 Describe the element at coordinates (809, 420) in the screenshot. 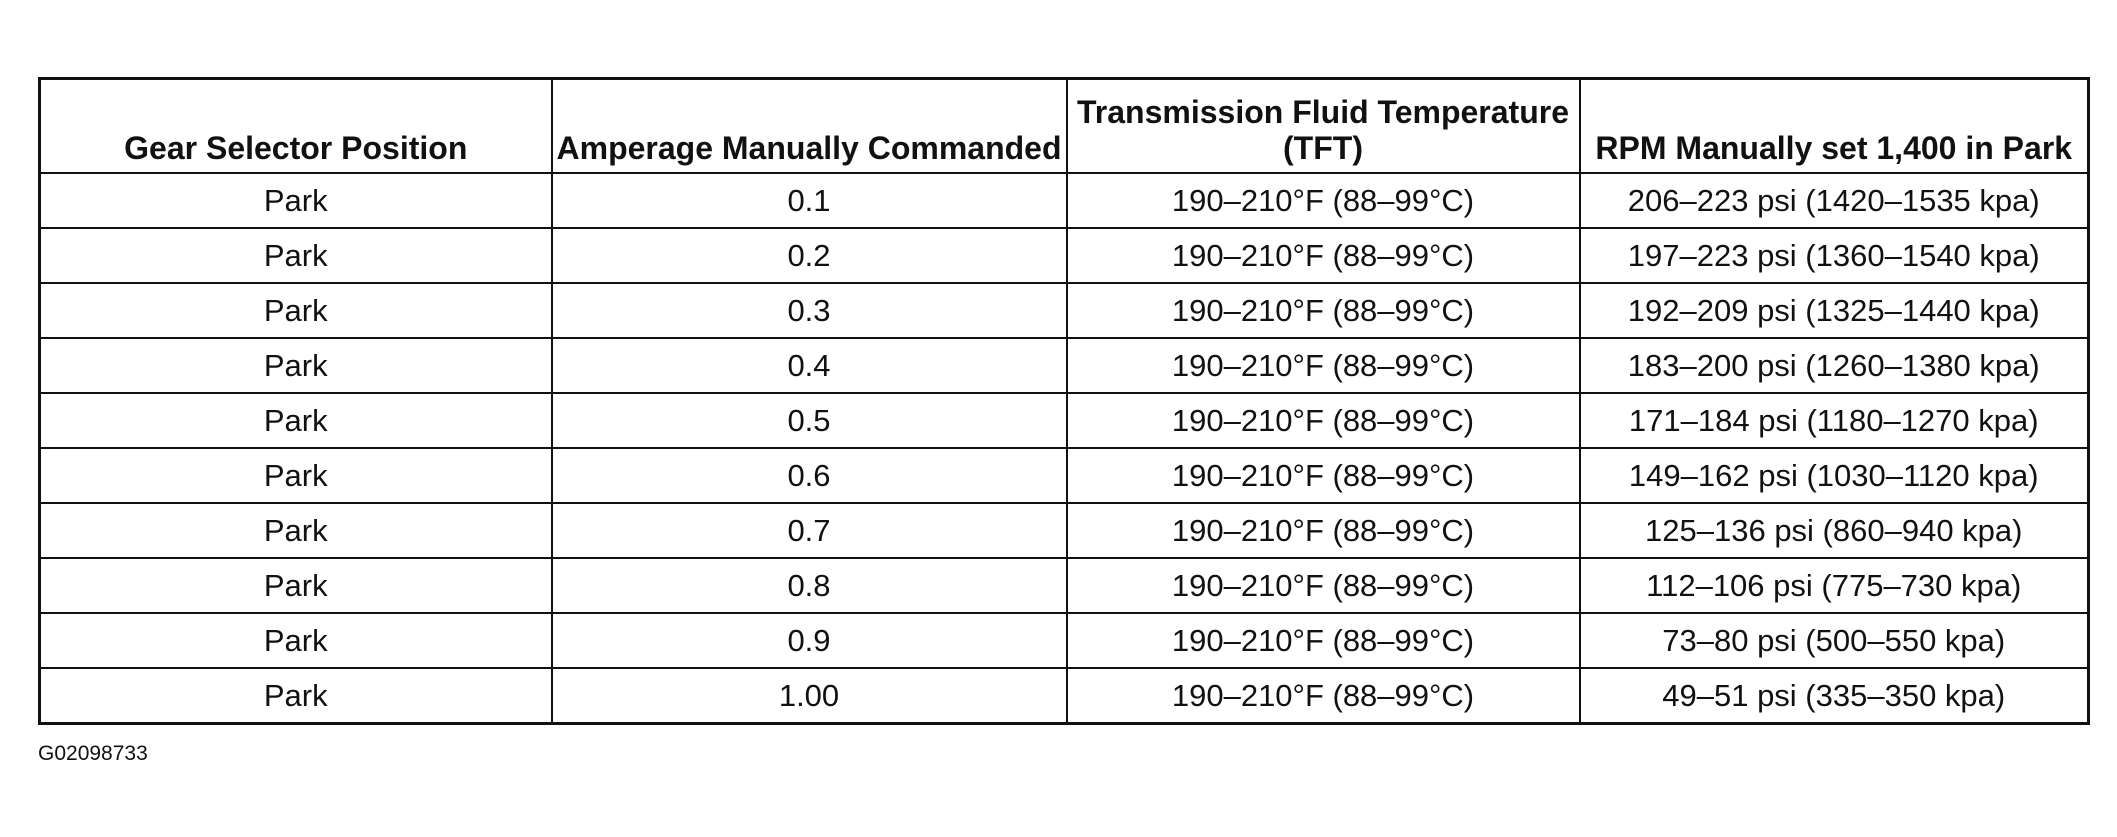

I see `table-cell: 0.5` at that location.